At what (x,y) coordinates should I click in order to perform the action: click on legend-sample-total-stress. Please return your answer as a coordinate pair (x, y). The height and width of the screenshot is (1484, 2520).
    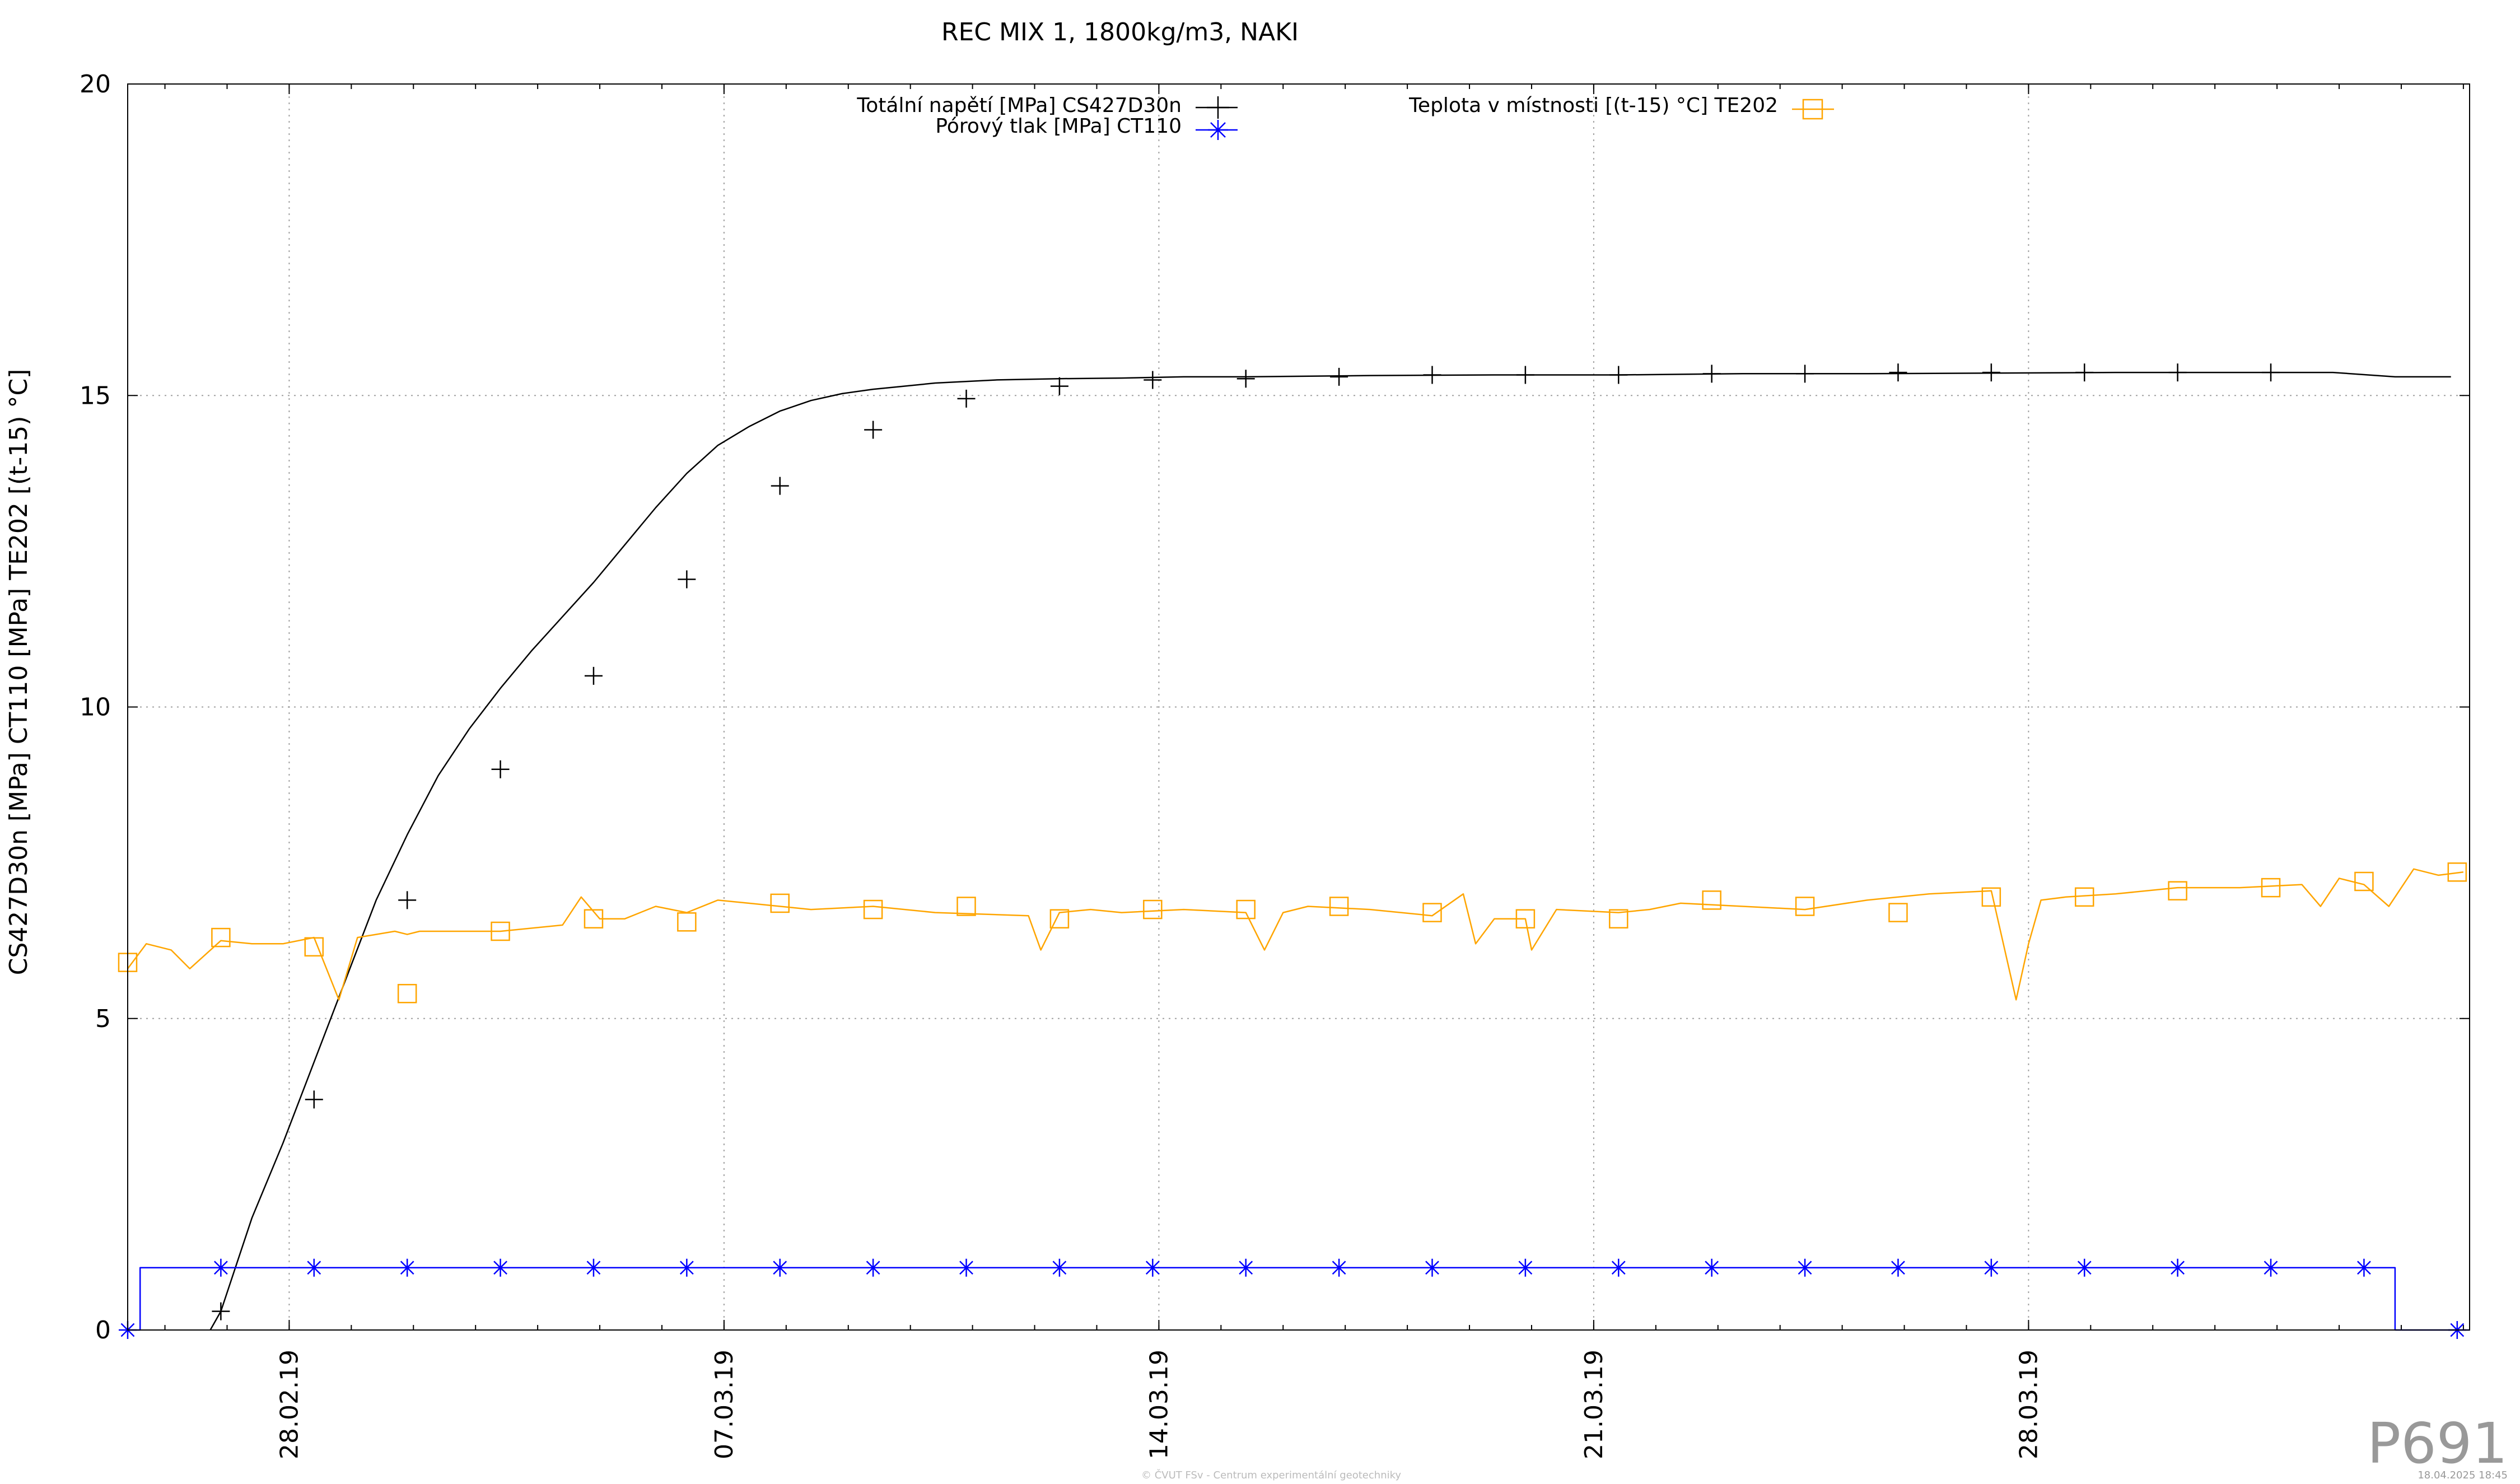
    Looking at the image, I should click on (1217, 108).